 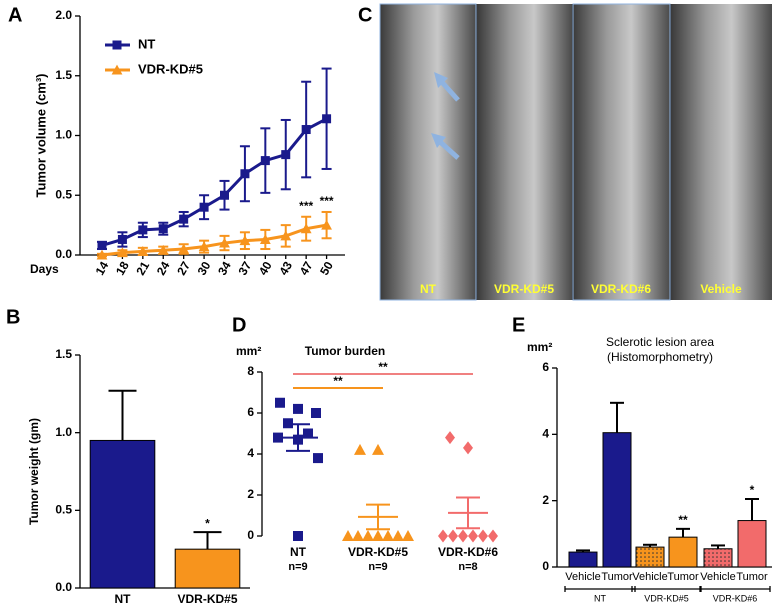 I want to click on x-tick-note: n=8, so click(x=467, y=567).